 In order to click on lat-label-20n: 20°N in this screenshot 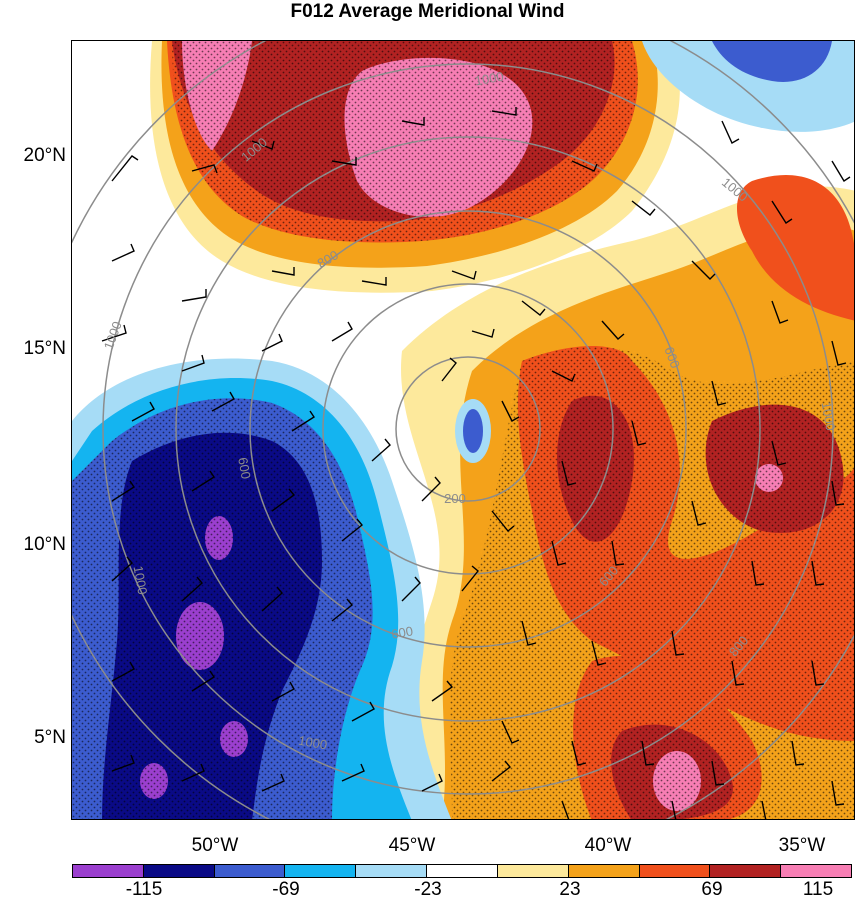, I will do `click(44, 155)`.